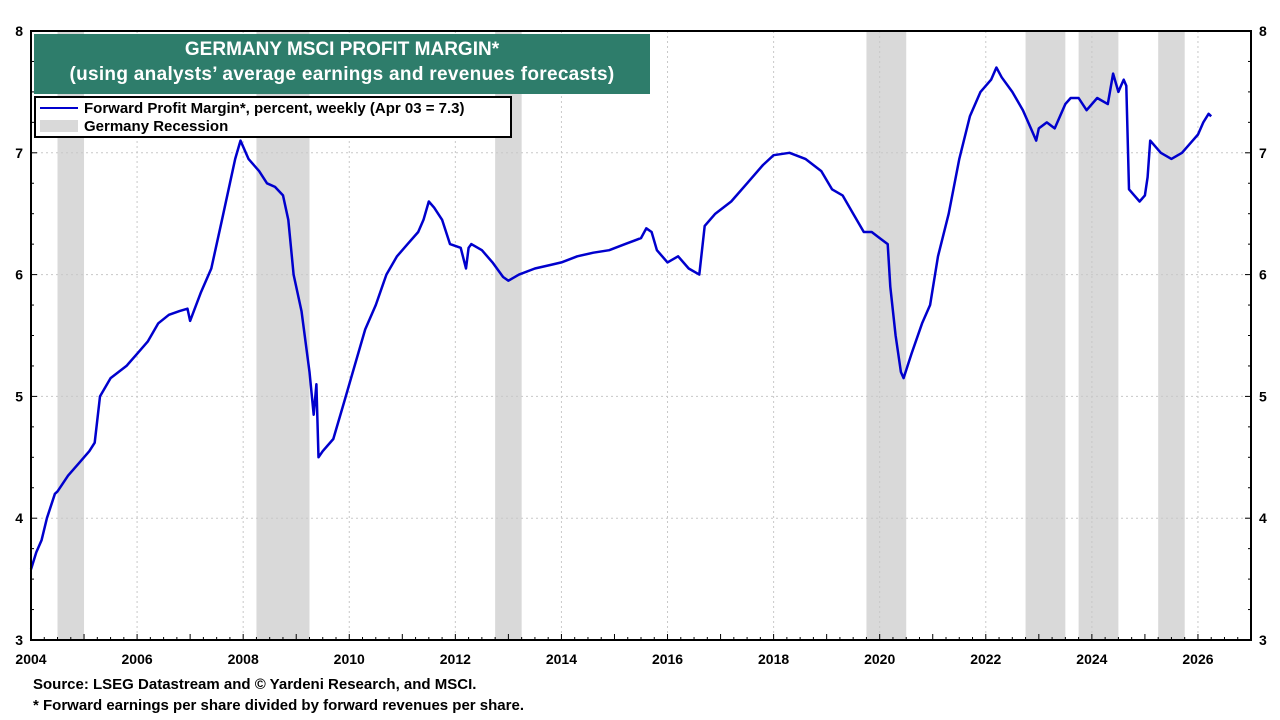 The height and width of the screenshot is (720, 1280). Describe the element at coordinates (19, 518) in the screenshot. I see `y-tick-label-left-4: 4` at that location.